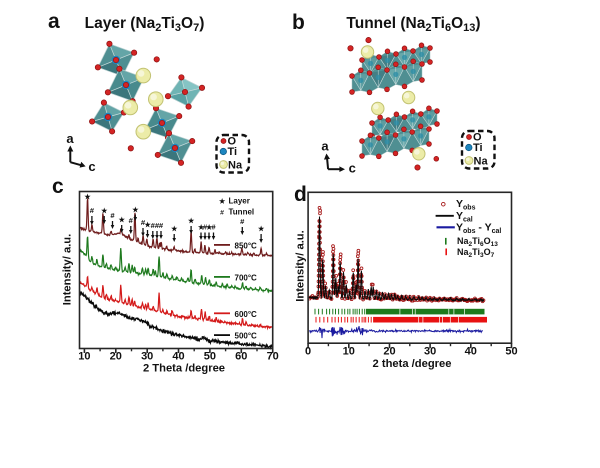 This screenshot has width=600, height=468. What do you see at coordinates (477, 242) in the screenshot?
I see `svg-text: Na2Ti6O13` at bounding box center [477, 242].